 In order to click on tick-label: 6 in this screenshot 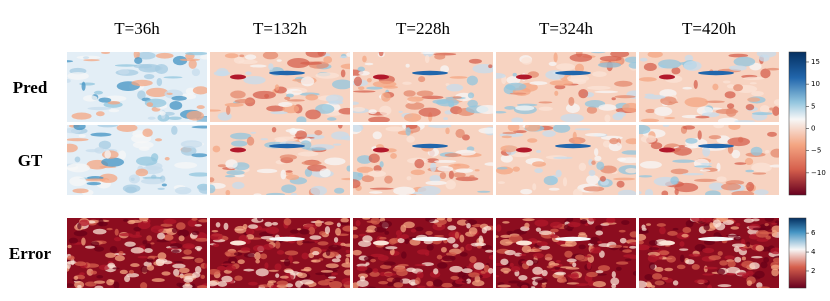, I will do `click(813, 233)`.